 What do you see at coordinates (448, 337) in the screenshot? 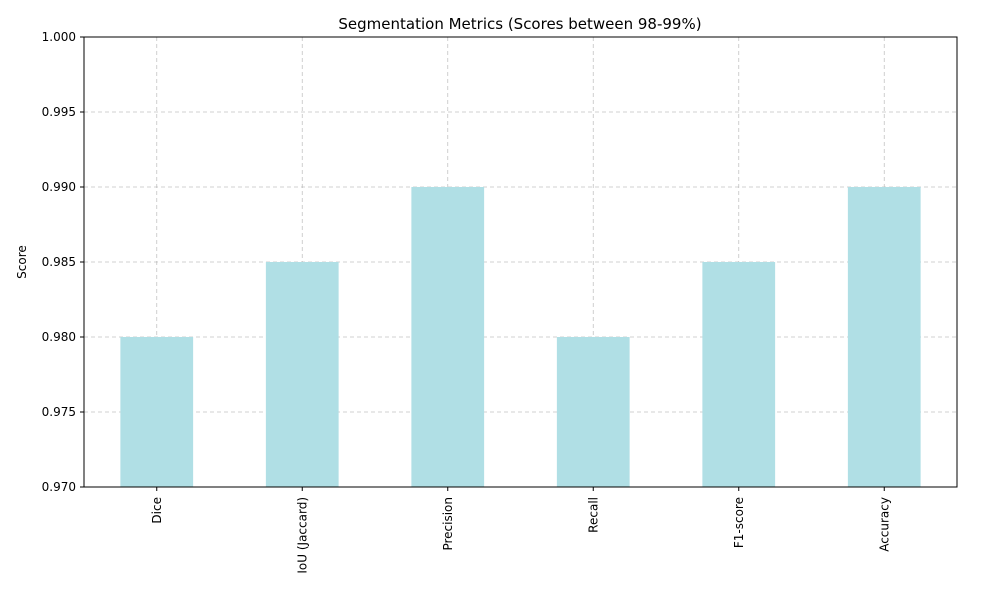
I see `bar-precision` at bounding box center [448, 337].